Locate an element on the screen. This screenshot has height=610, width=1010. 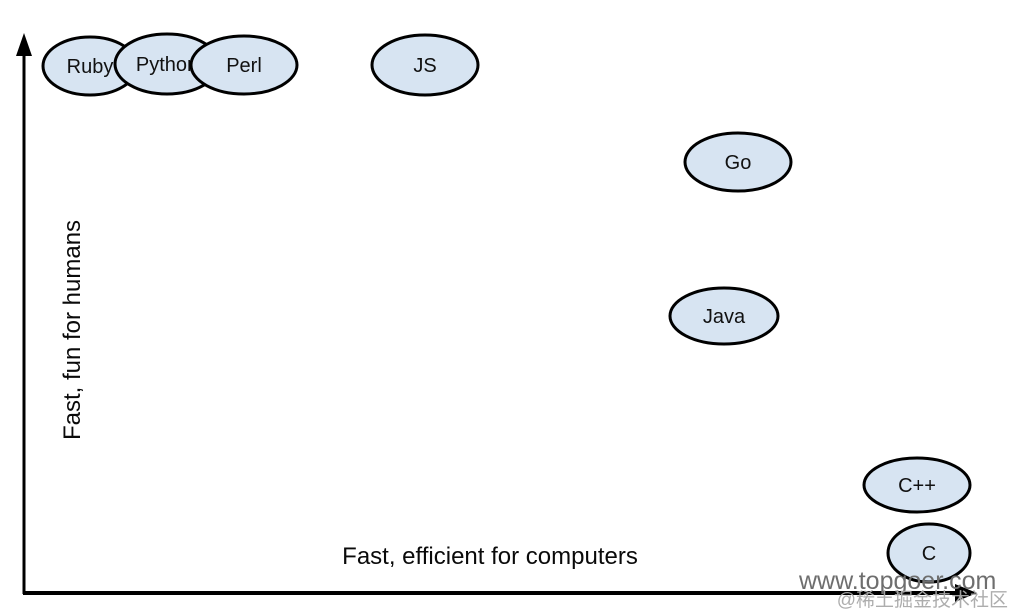
x-axis-arrowhead-icon is located at coordinates (966, 593).